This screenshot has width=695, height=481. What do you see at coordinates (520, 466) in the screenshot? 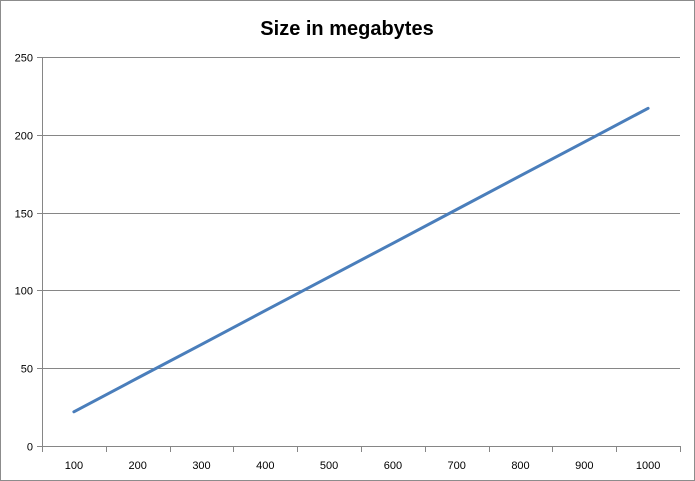
I see `x-tick-label-800: 800` at bounding box center [520, 466].